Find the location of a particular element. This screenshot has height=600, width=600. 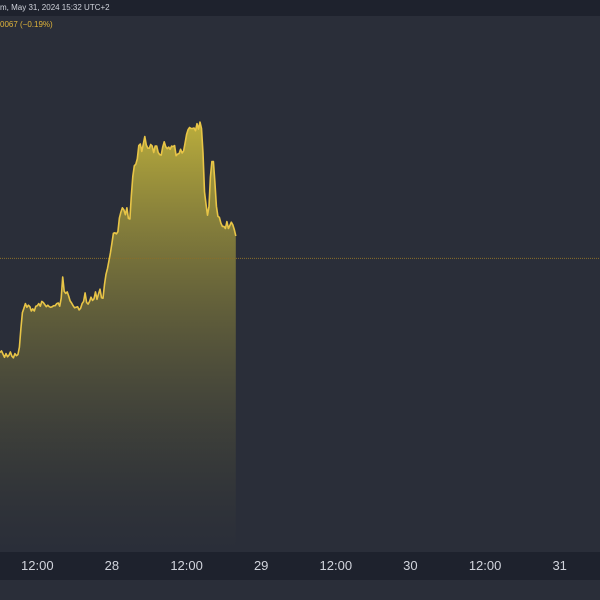

header-bar is located at coordinates (300, 8).